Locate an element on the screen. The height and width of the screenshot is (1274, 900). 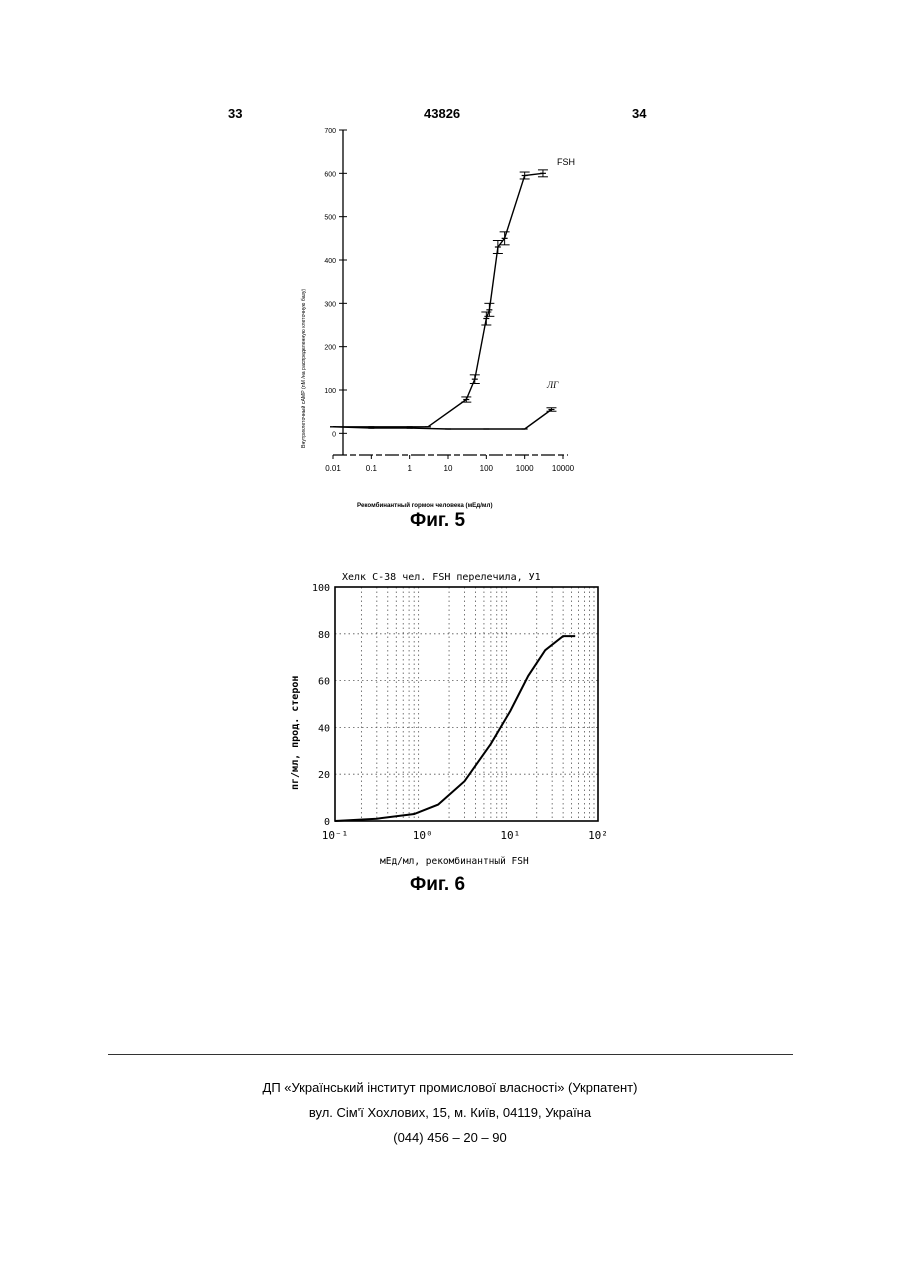
fig6-series-line is located at coordinates (455, 728).